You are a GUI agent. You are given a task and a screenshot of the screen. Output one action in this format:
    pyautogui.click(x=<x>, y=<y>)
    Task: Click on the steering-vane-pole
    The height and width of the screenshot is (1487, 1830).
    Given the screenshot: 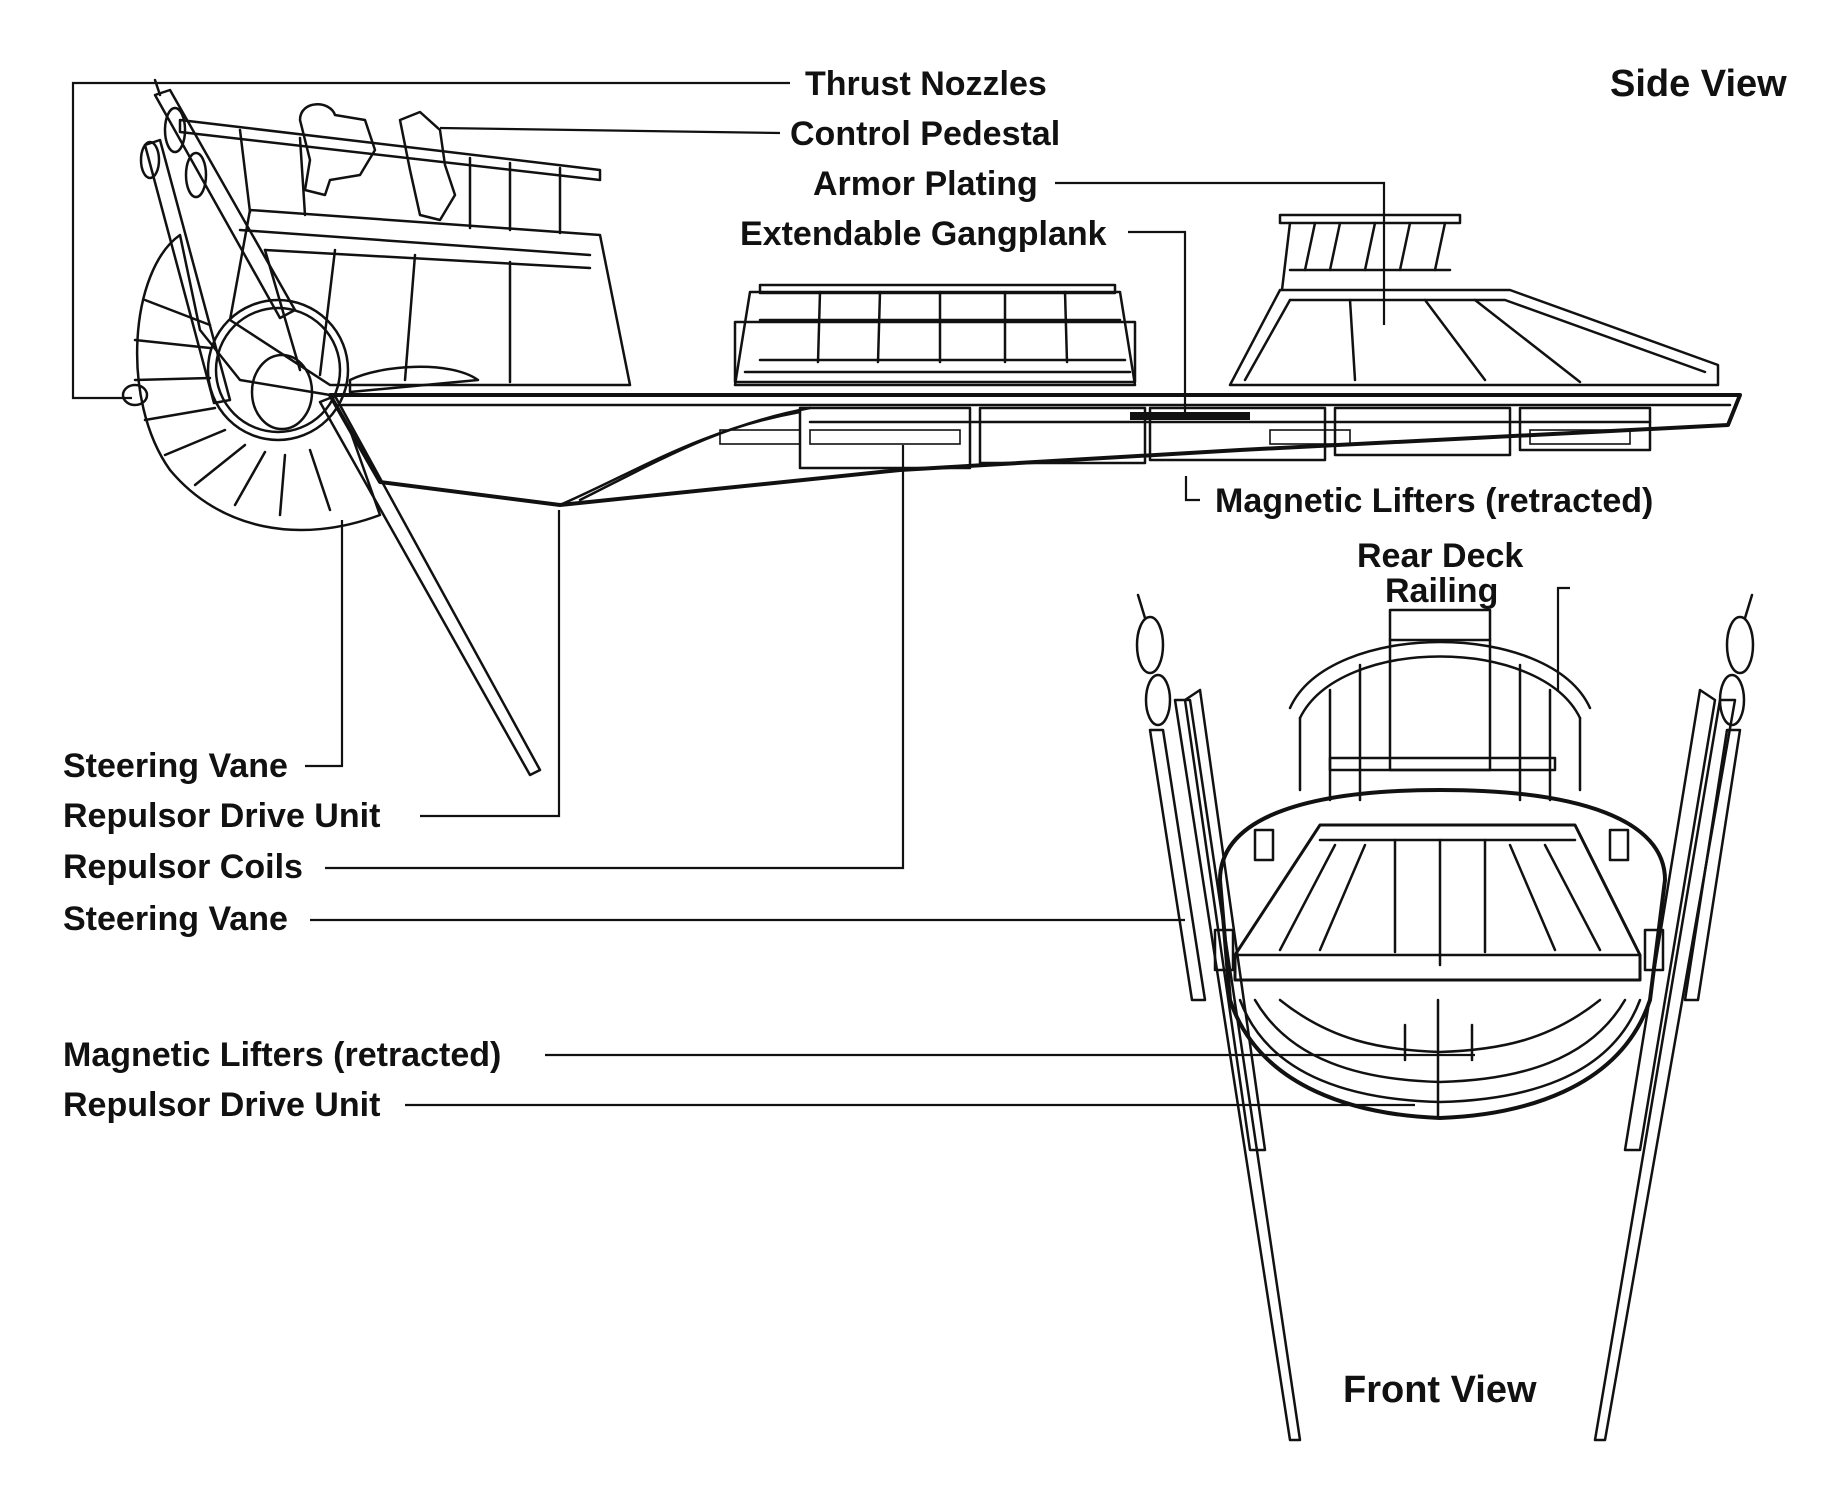 What is the action you would take?
    pyautogui.click(x=430, y=585)
    